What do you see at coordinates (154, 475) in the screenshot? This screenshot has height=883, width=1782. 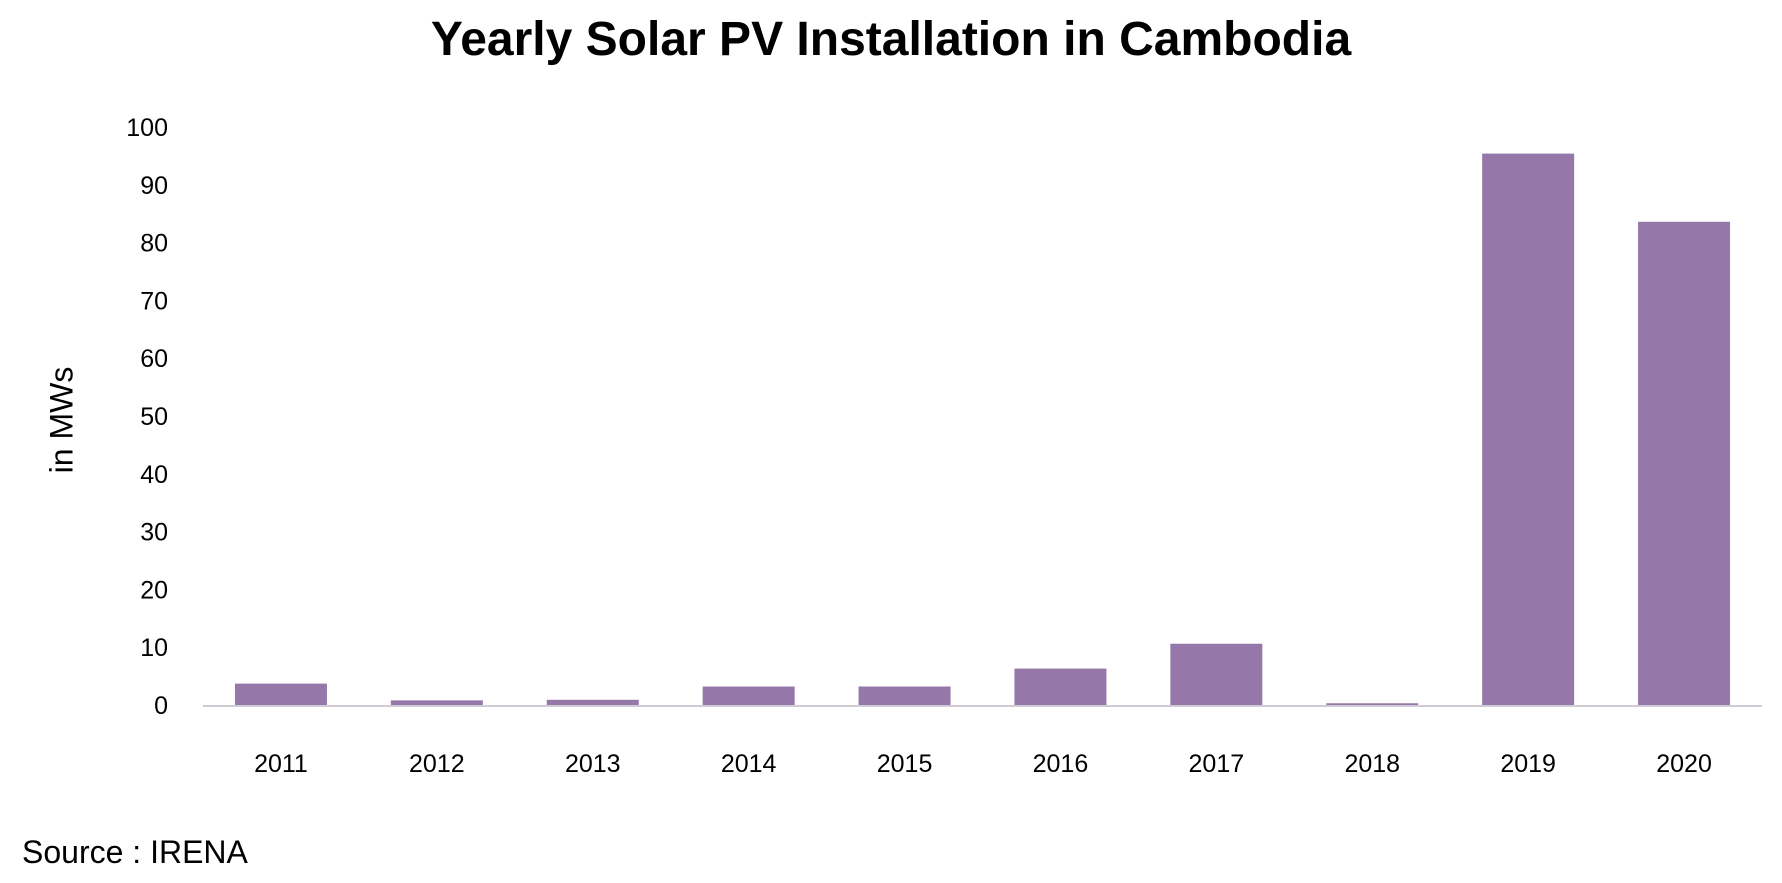 I see `y-tick-label: 40` at bounding box center [154, 475].